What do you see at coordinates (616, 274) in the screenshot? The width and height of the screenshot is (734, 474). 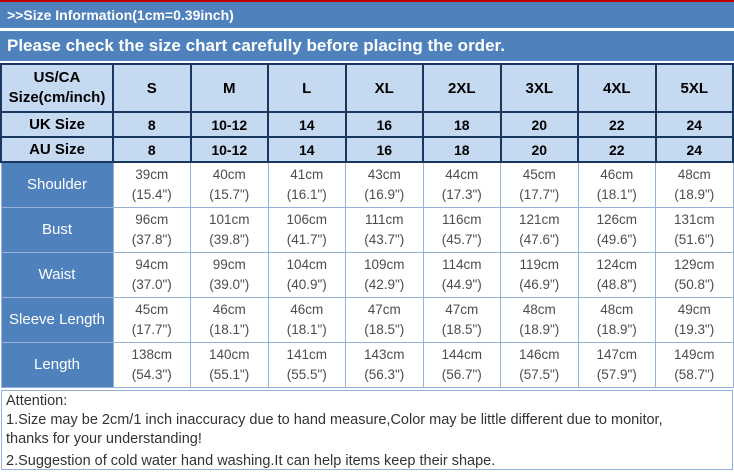 I see `measurement-value-cell: 124cm (48.8")` at bounding box center [616, 274].